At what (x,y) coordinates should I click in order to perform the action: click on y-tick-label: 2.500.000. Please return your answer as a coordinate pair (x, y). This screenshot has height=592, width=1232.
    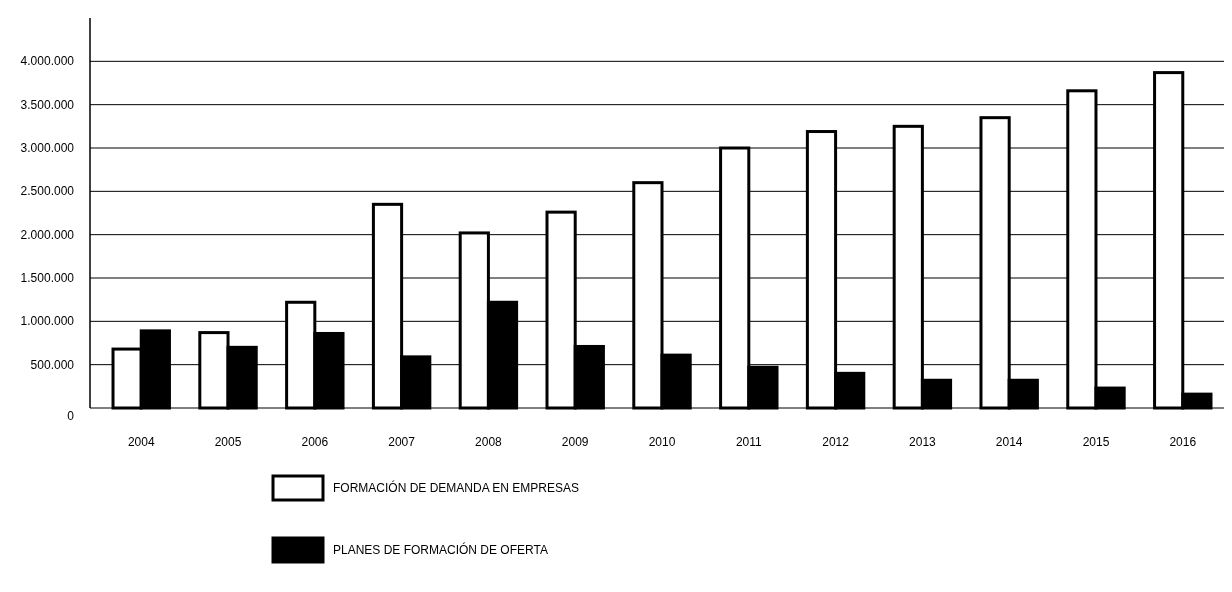
    Looking at the image, I should click on (47, 191).